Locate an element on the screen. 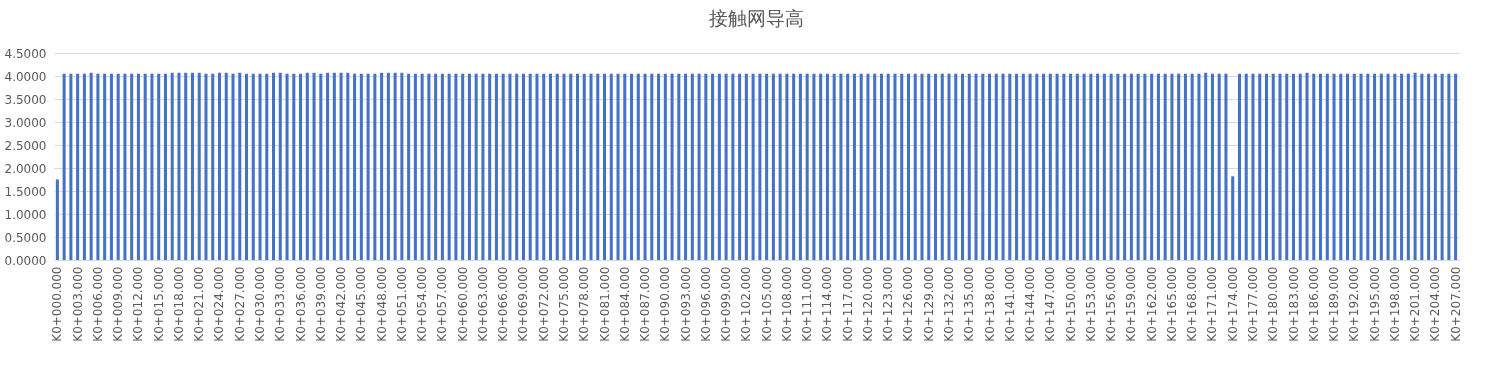 The width and height of the screenshot is (1501, 367). x-tick-label: K0+105.000 is located at coordinates (766, 304).